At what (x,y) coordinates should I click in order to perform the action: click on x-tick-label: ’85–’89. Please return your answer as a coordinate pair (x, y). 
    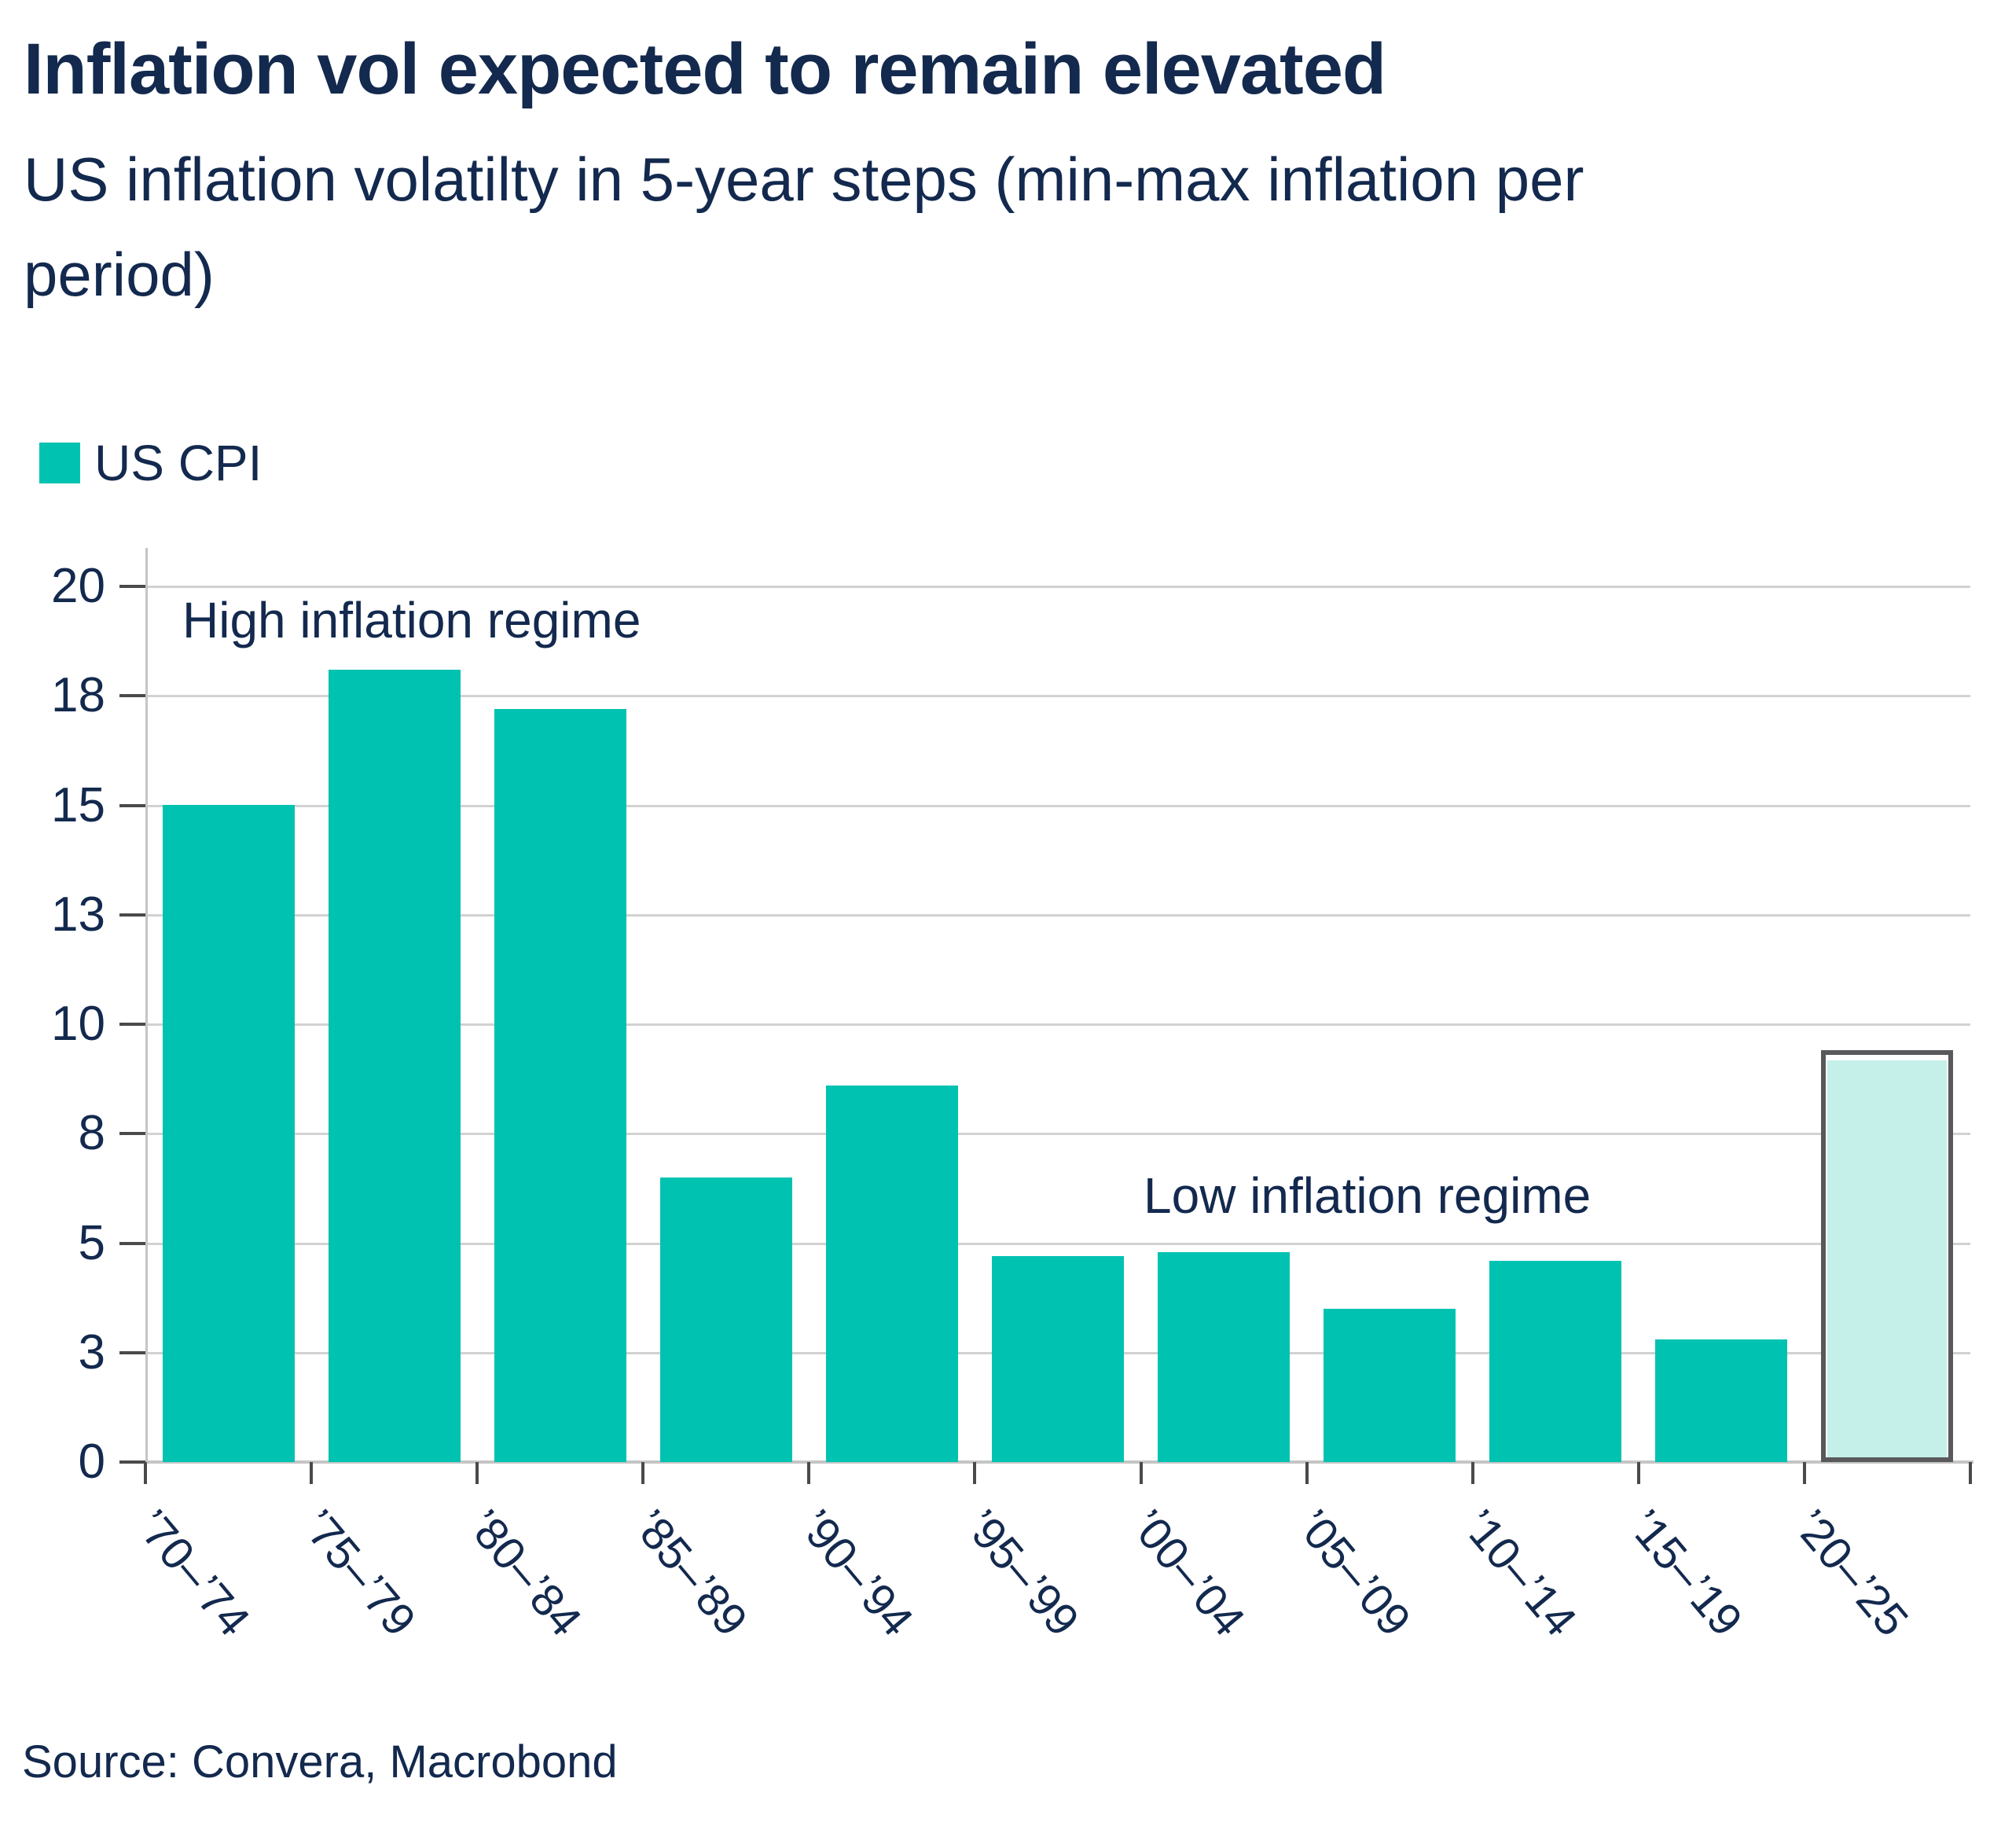
    Looking at the image, I should click on (690, 1573).